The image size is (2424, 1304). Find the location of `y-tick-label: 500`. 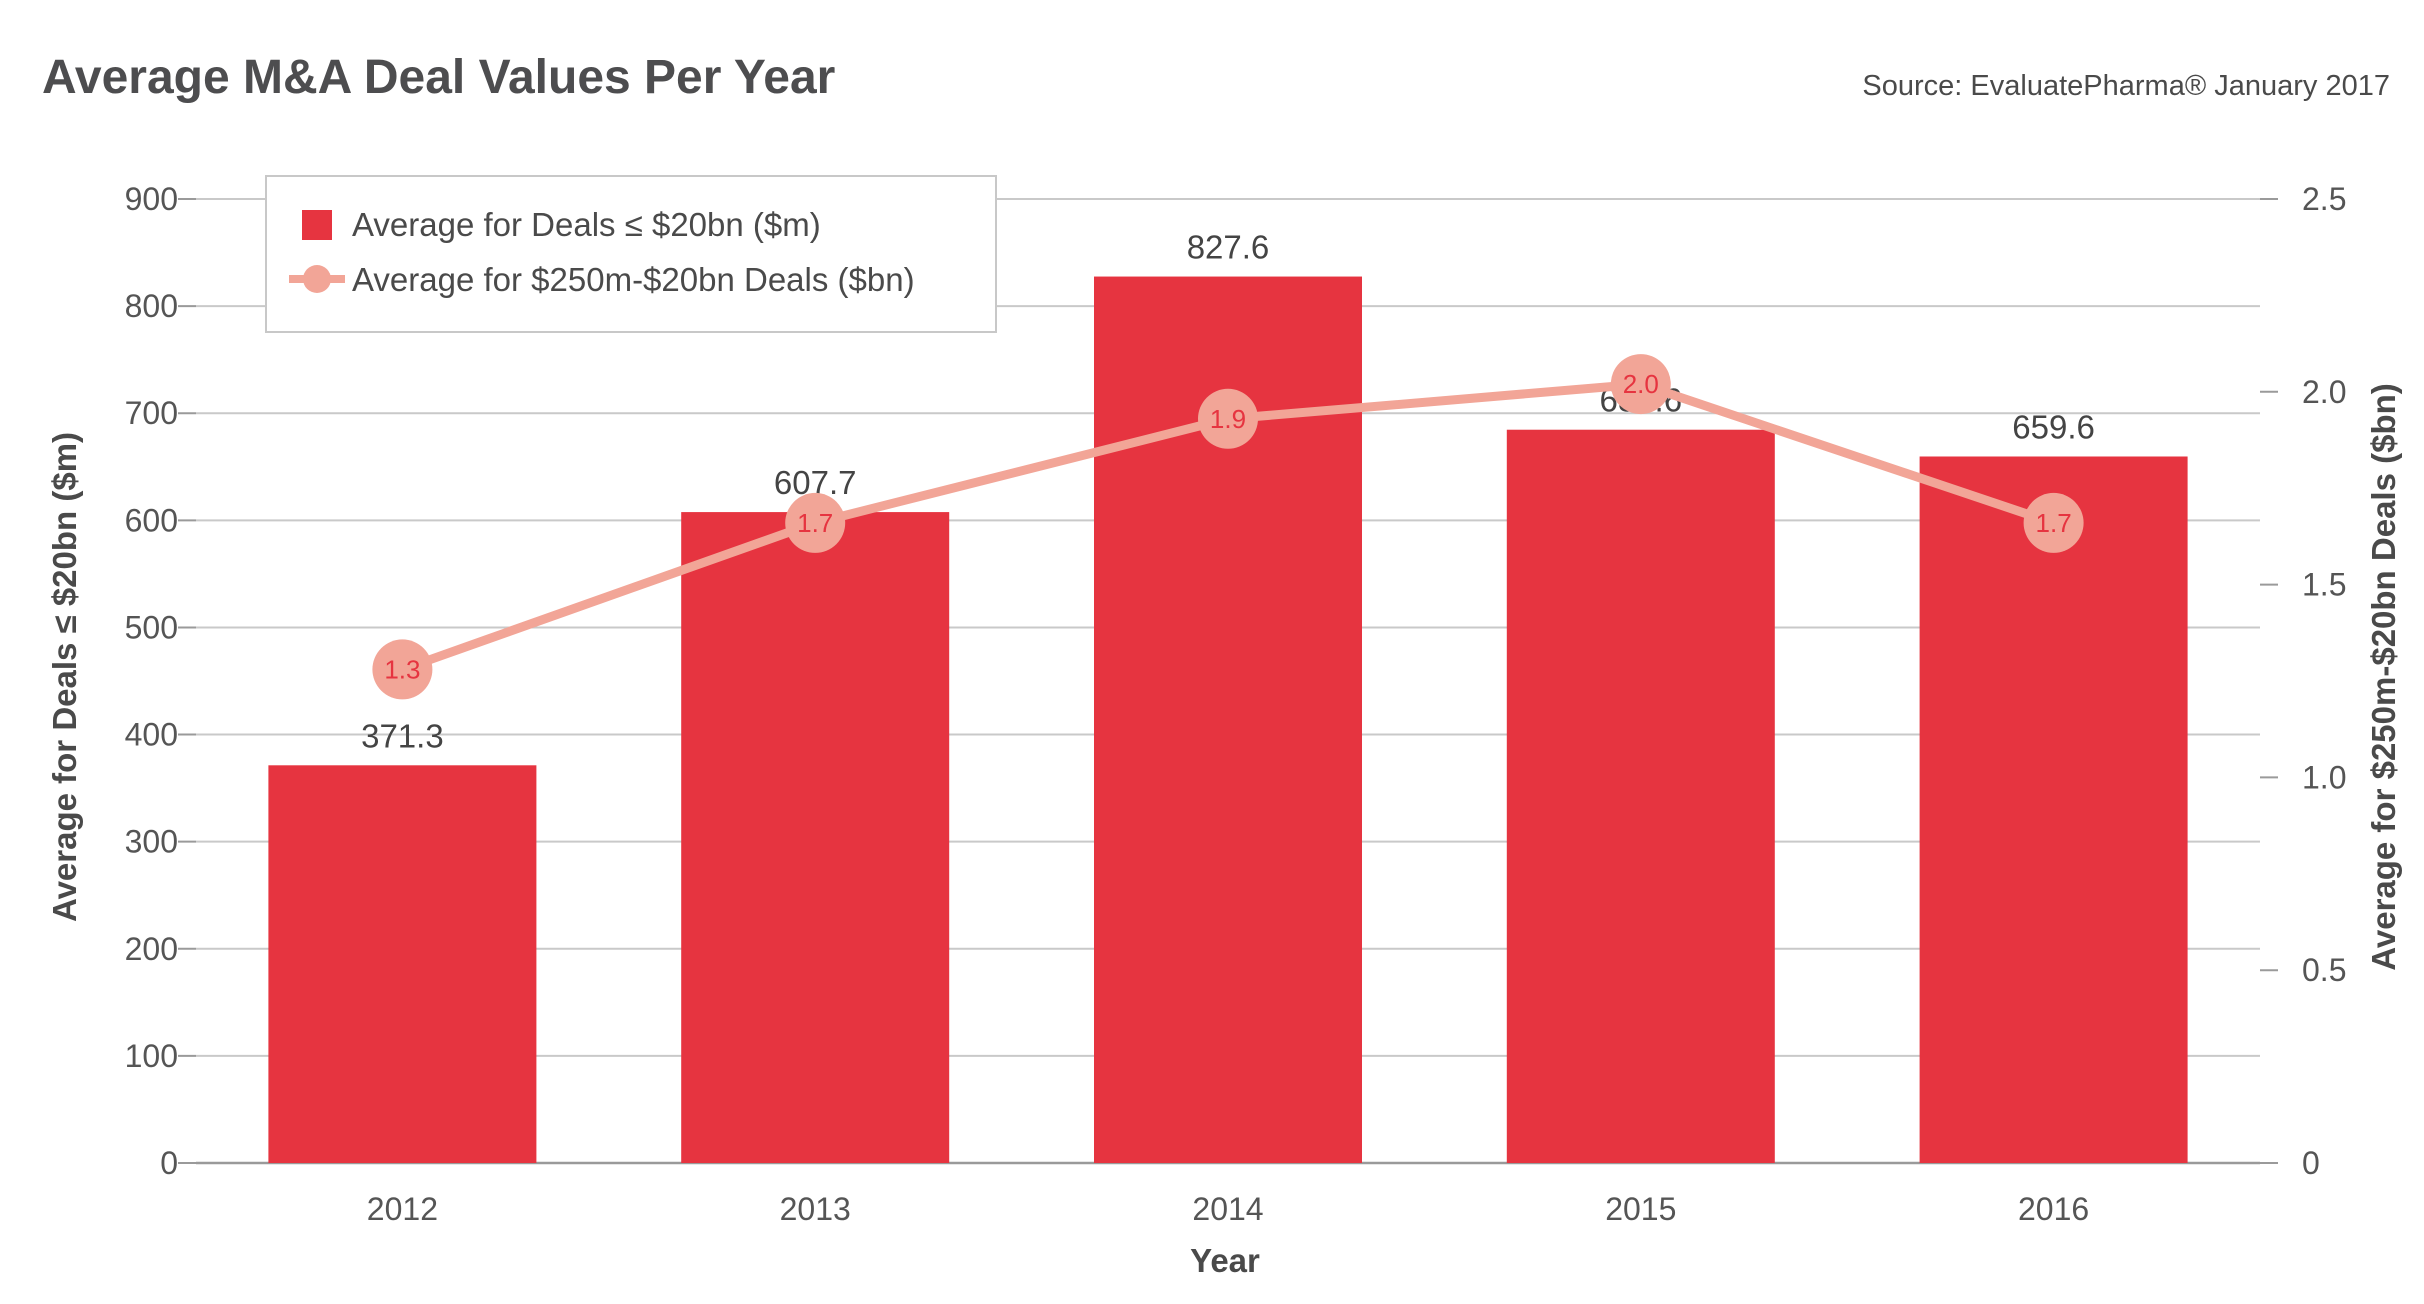

y-tick-label: 500 is located at coordinates (151, 627).